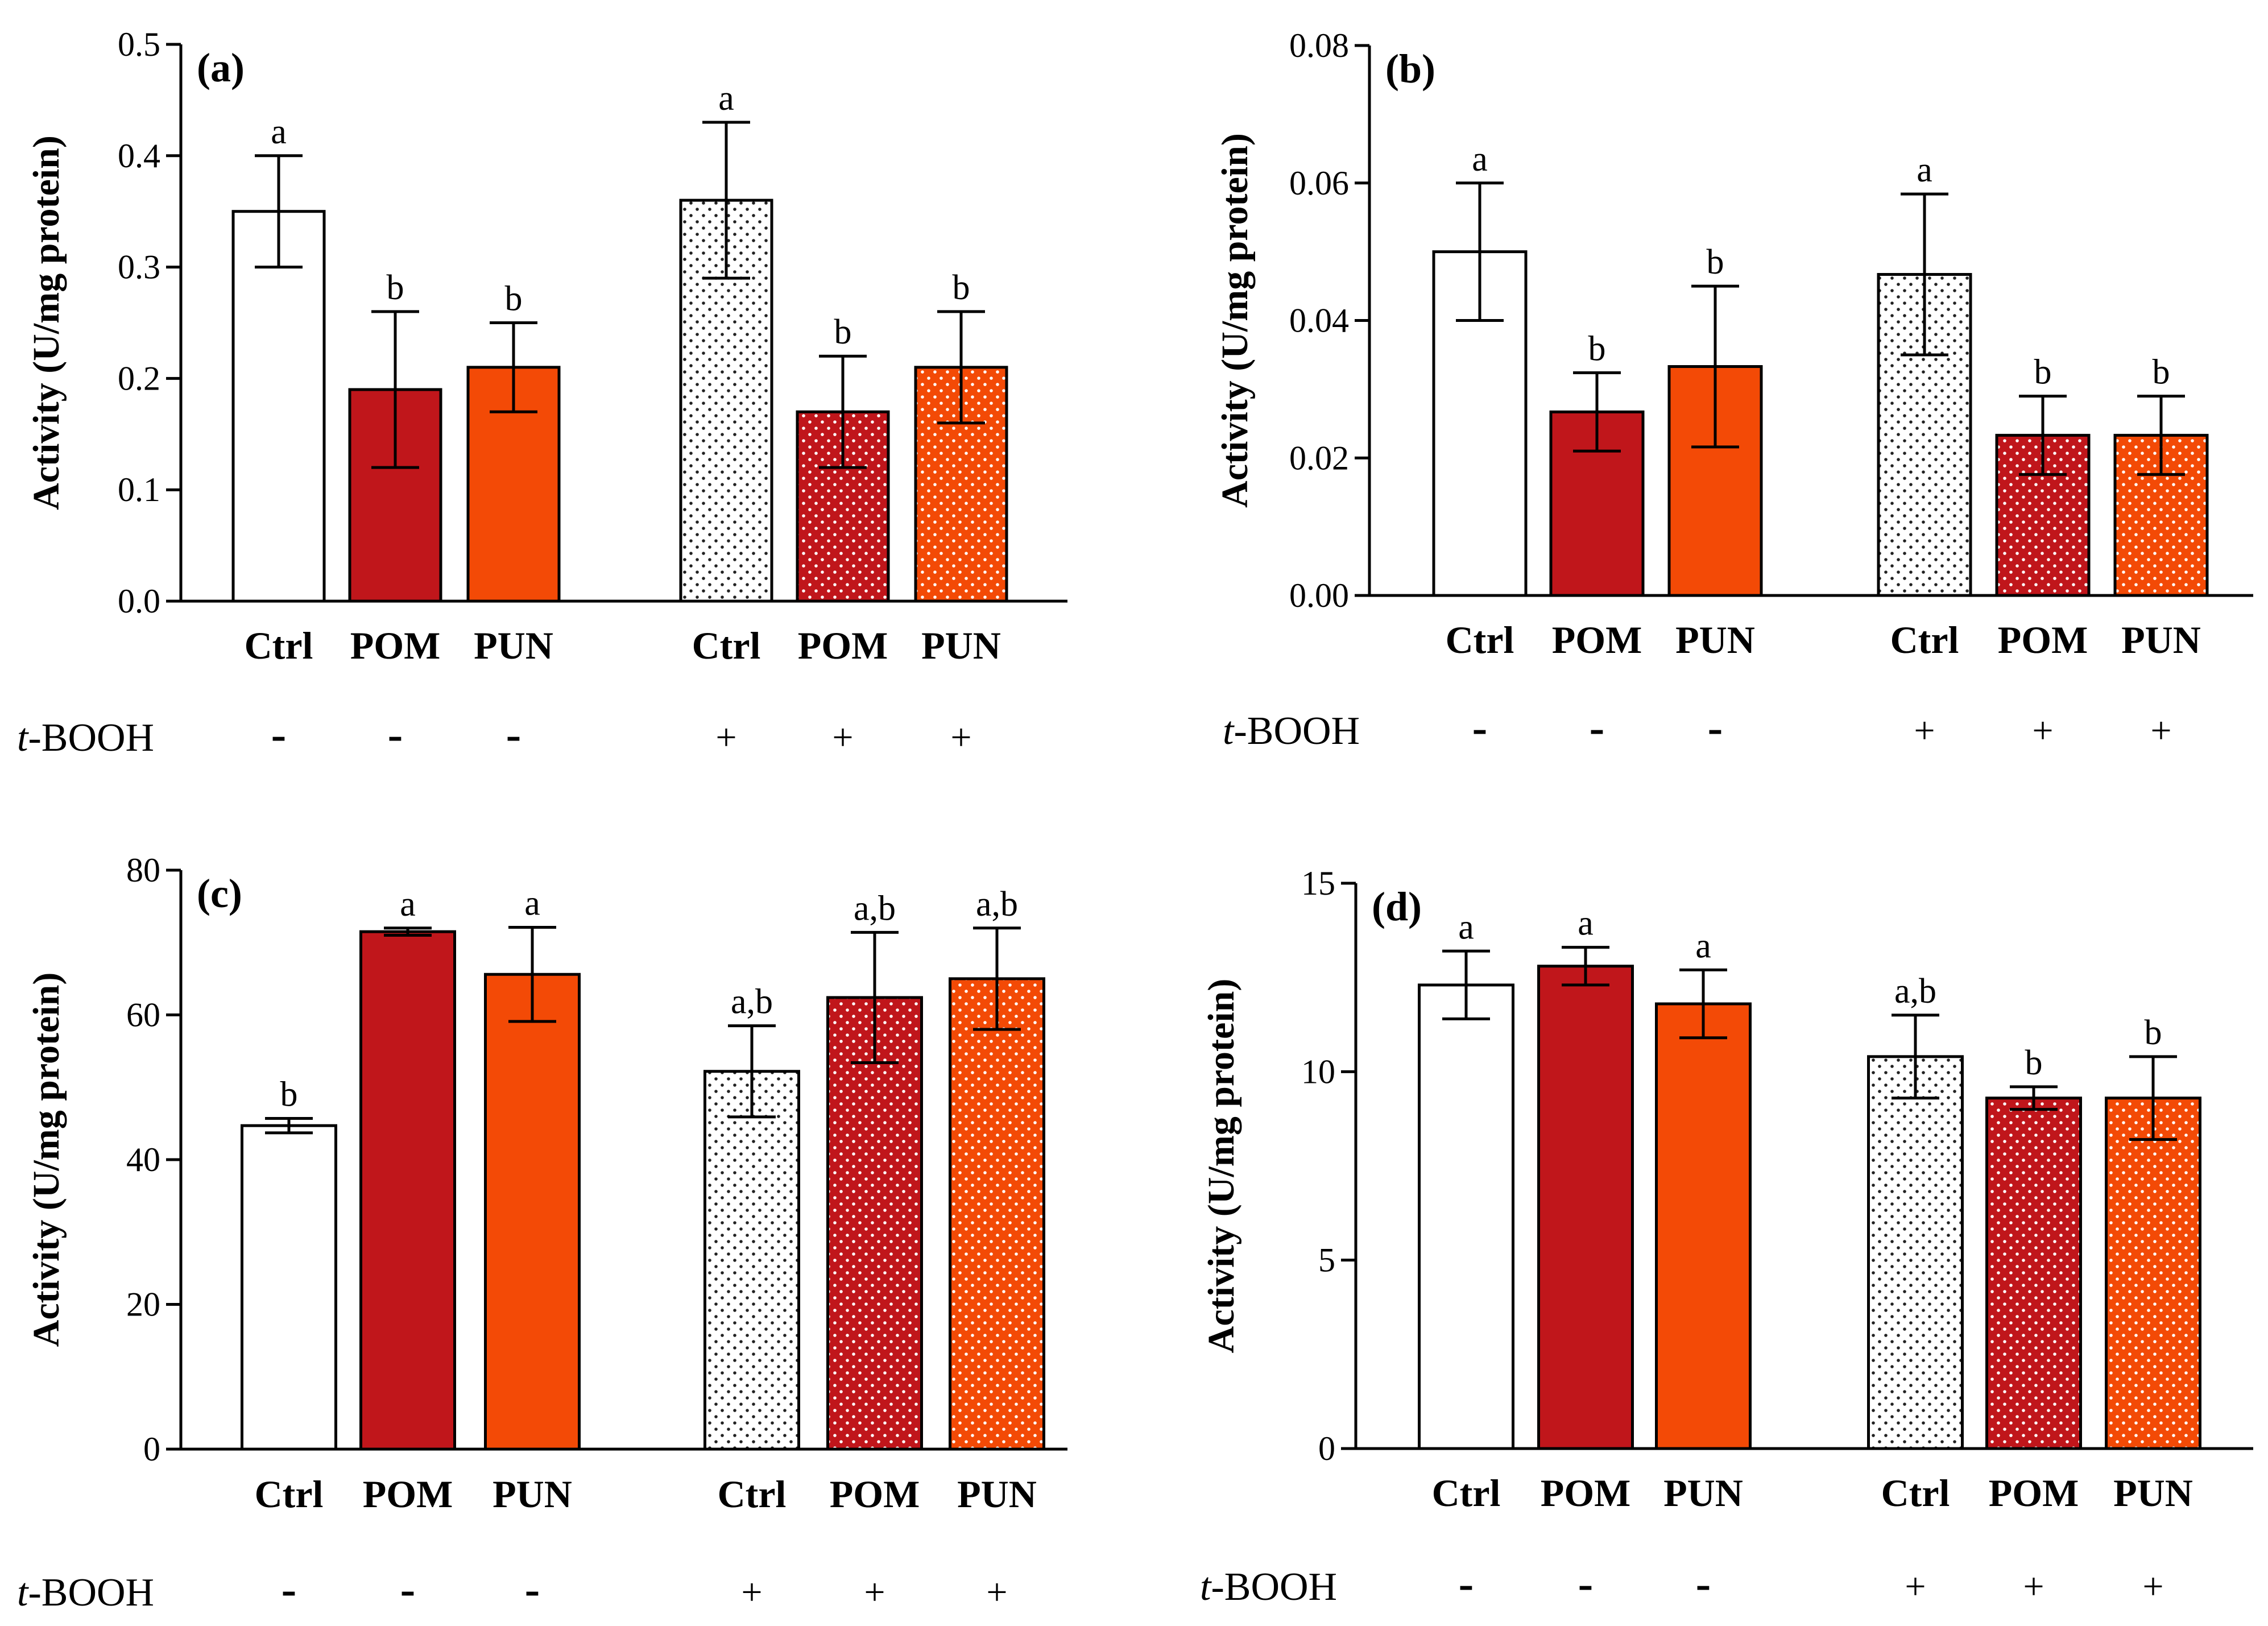  I want to click on y-tick-label: 0.3, so click(139, 268).